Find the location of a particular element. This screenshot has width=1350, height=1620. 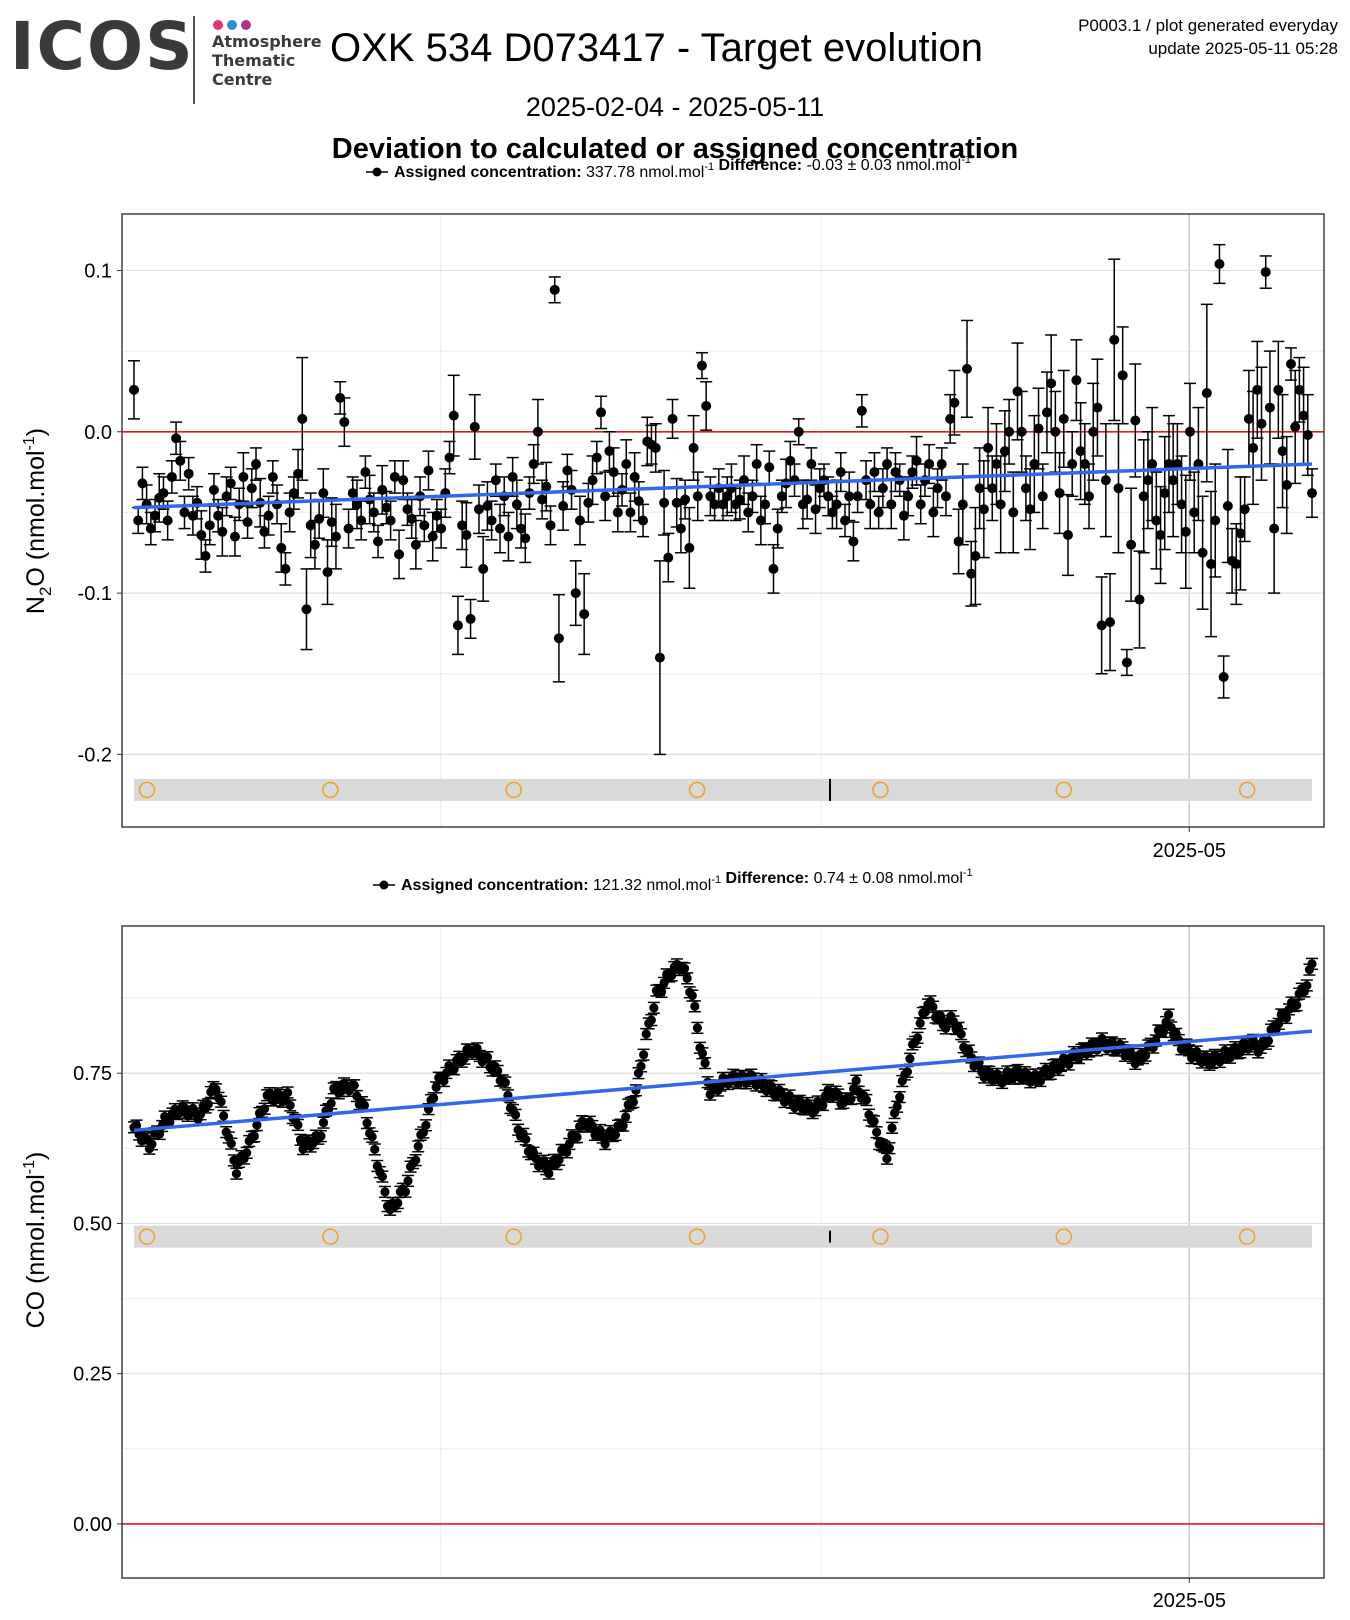

logo-separator is located at coordinates (194, 60).